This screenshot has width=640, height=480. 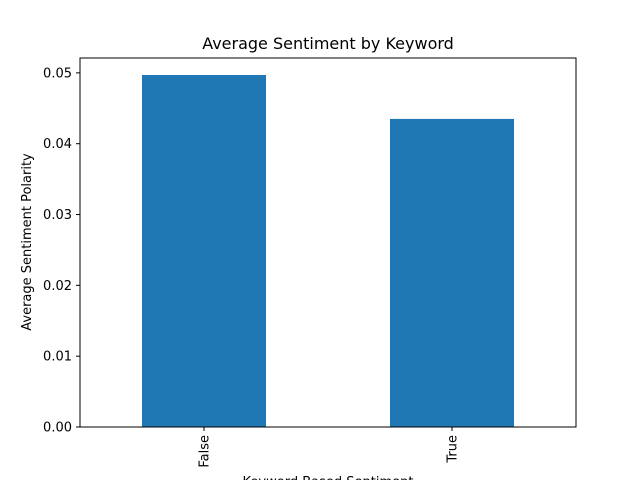 I want to click on x-tick-label: False, so click(x=205, y=451).